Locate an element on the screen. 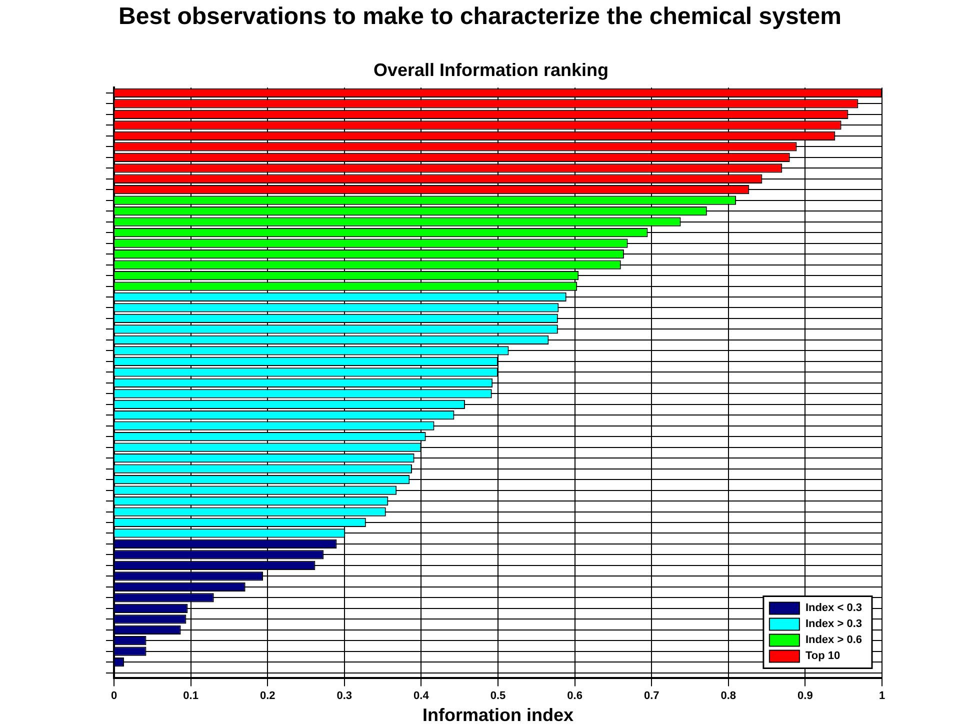 Image resolution: width=957 pixels, height=727 pixels. legend-label: Index < 0.3 is located at coordinates (833, 608).